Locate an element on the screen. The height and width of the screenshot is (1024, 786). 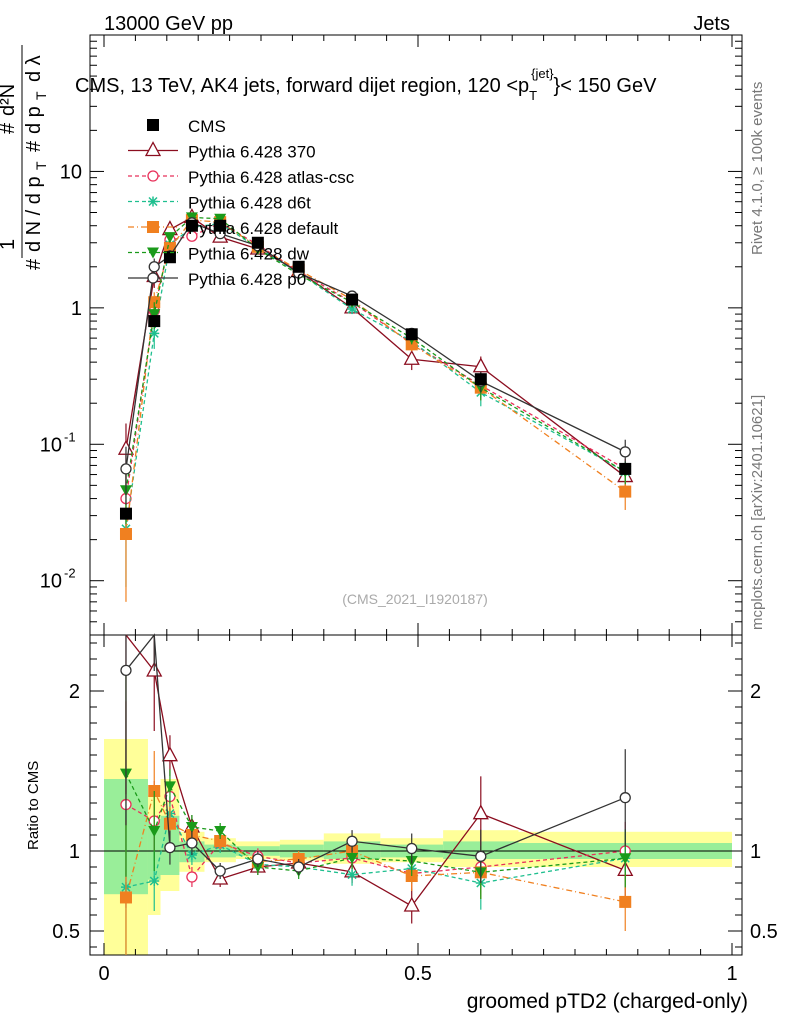
legend-marker-default is located at coordinates (153, 227).